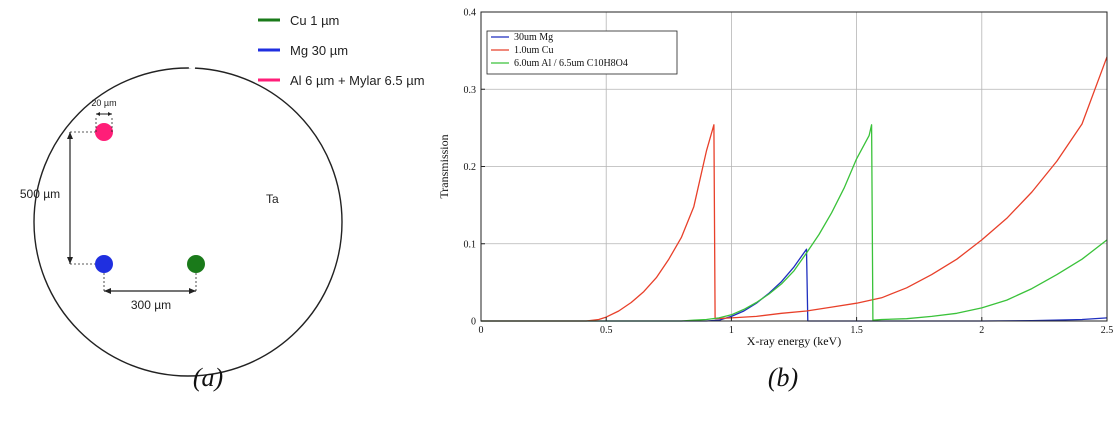 Image resolution: width=1113 pixels, height=424 pixels. I want to click on legend-label: 6.0um Al / 6.5um C10H8O4, so click(571, 63).